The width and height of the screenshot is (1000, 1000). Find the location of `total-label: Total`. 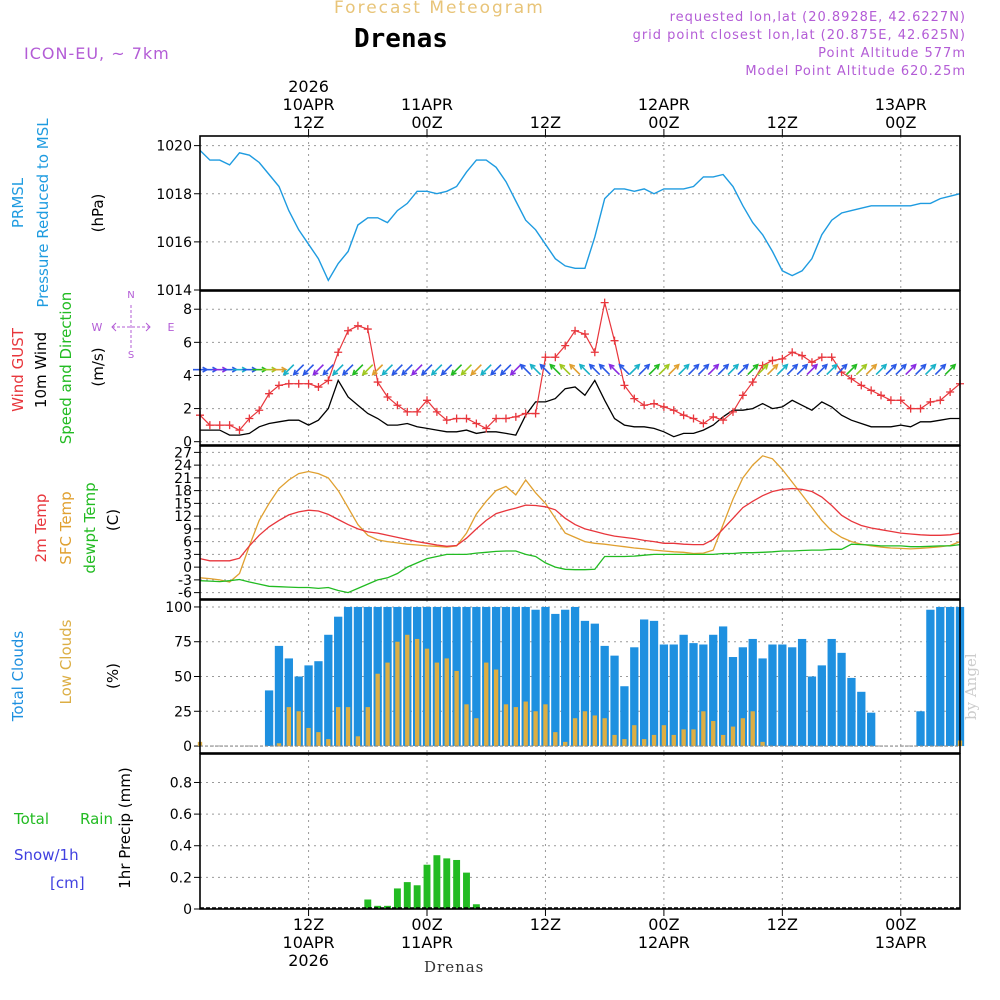

total-label: Total is located at coordinates (31, 819).